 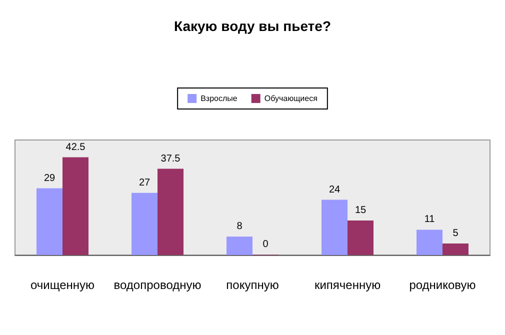 What do you see at coordinates (252, 285) in the screenshot?
I see `x-tick-label: покупную` at bounding box center [252, 285].